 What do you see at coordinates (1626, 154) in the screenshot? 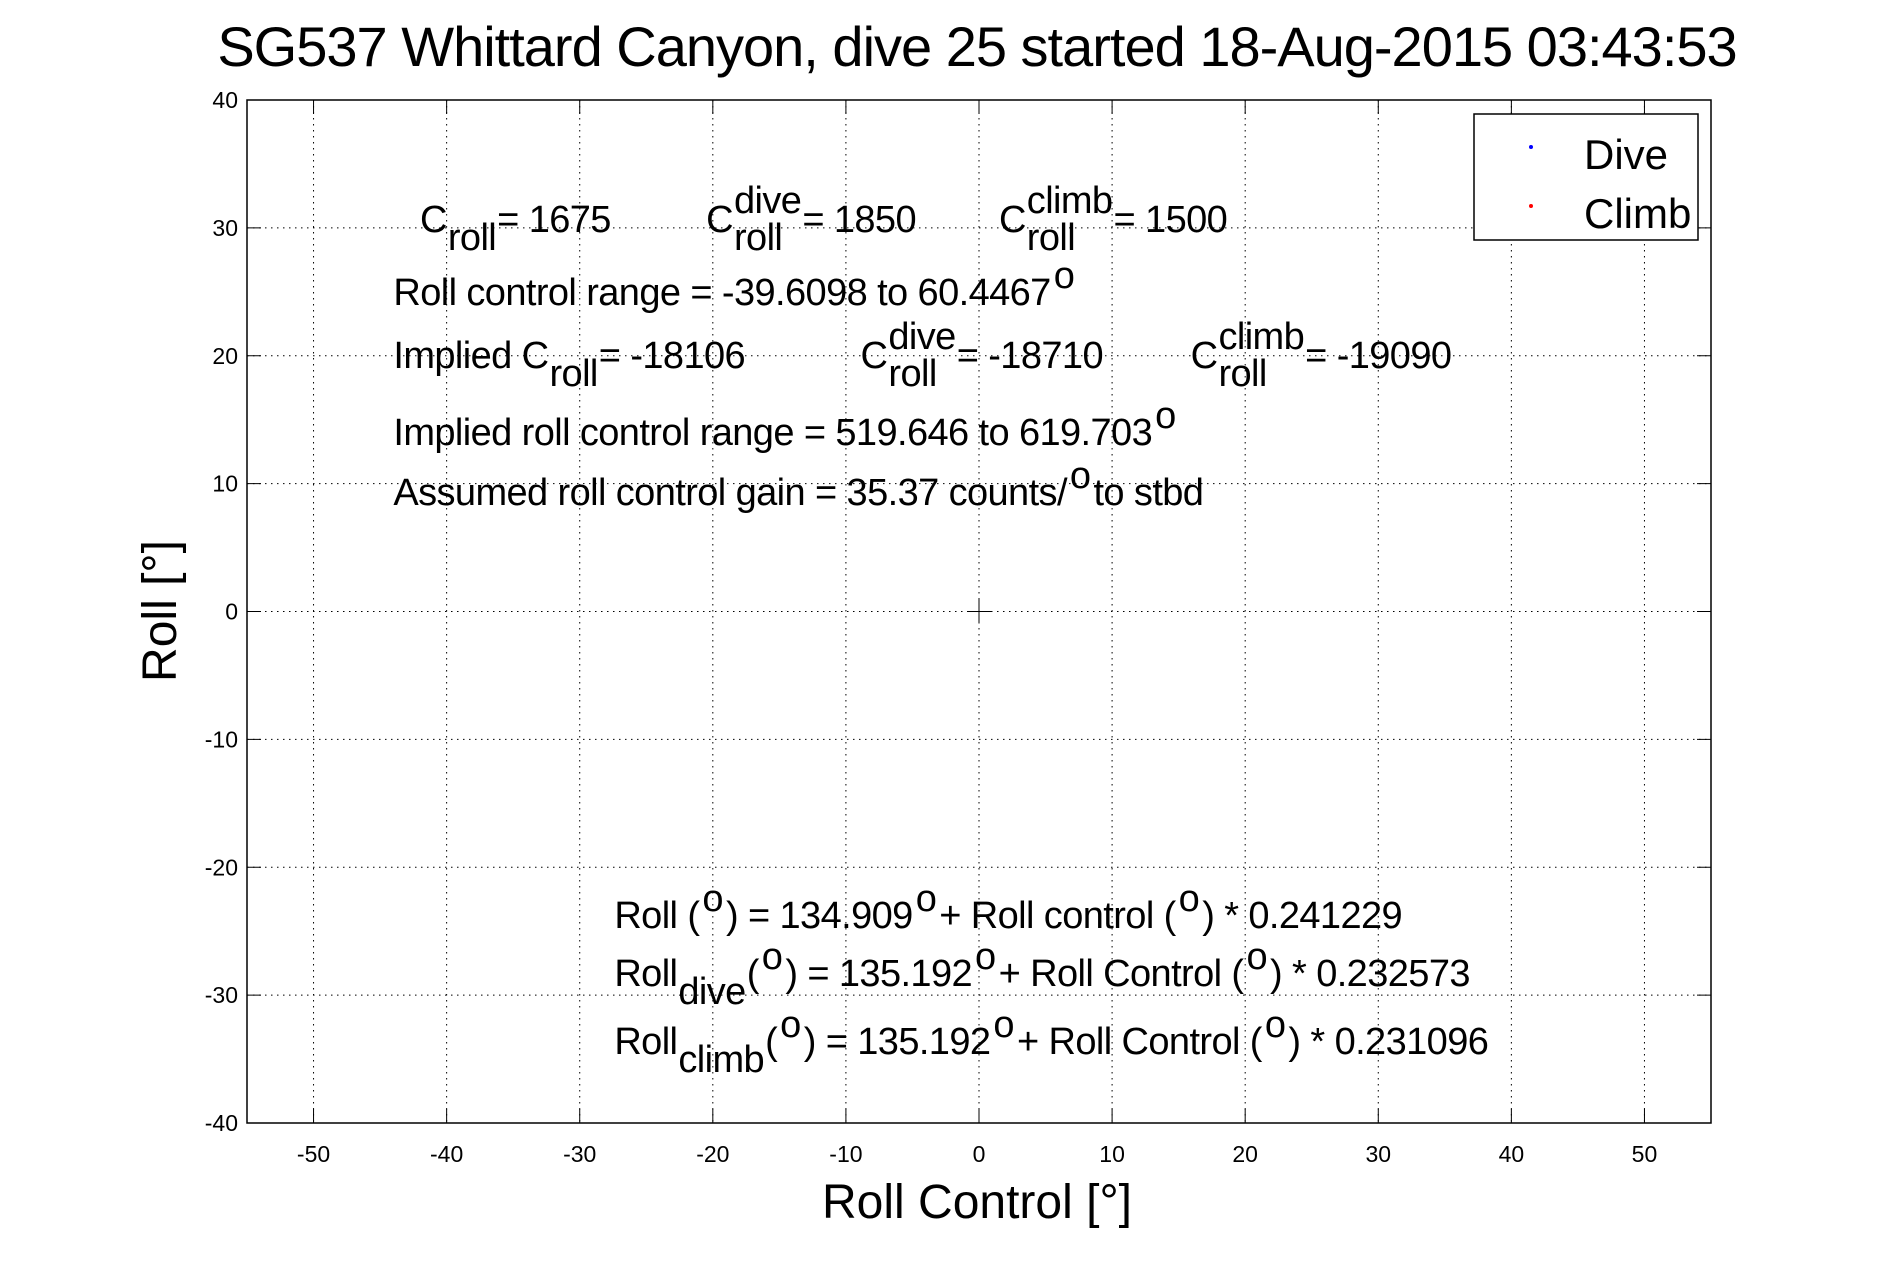
I see `legend-label-dive: Dive` at bounding box center [1626, 154].